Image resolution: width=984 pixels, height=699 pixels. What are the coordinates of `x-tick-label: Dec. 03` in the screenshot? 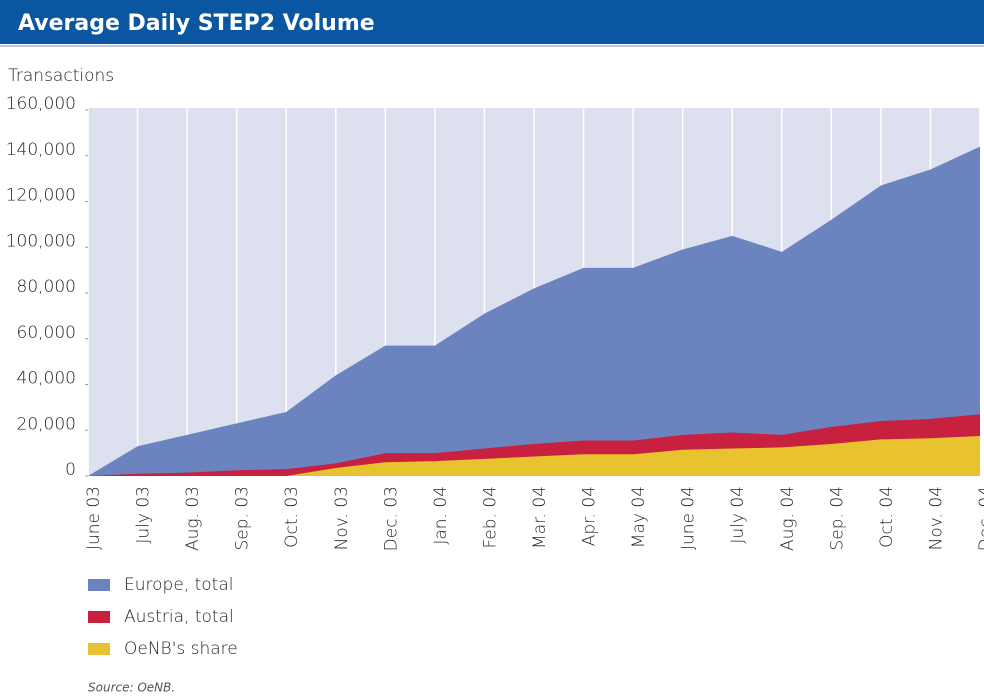 It's located at (391, 518).